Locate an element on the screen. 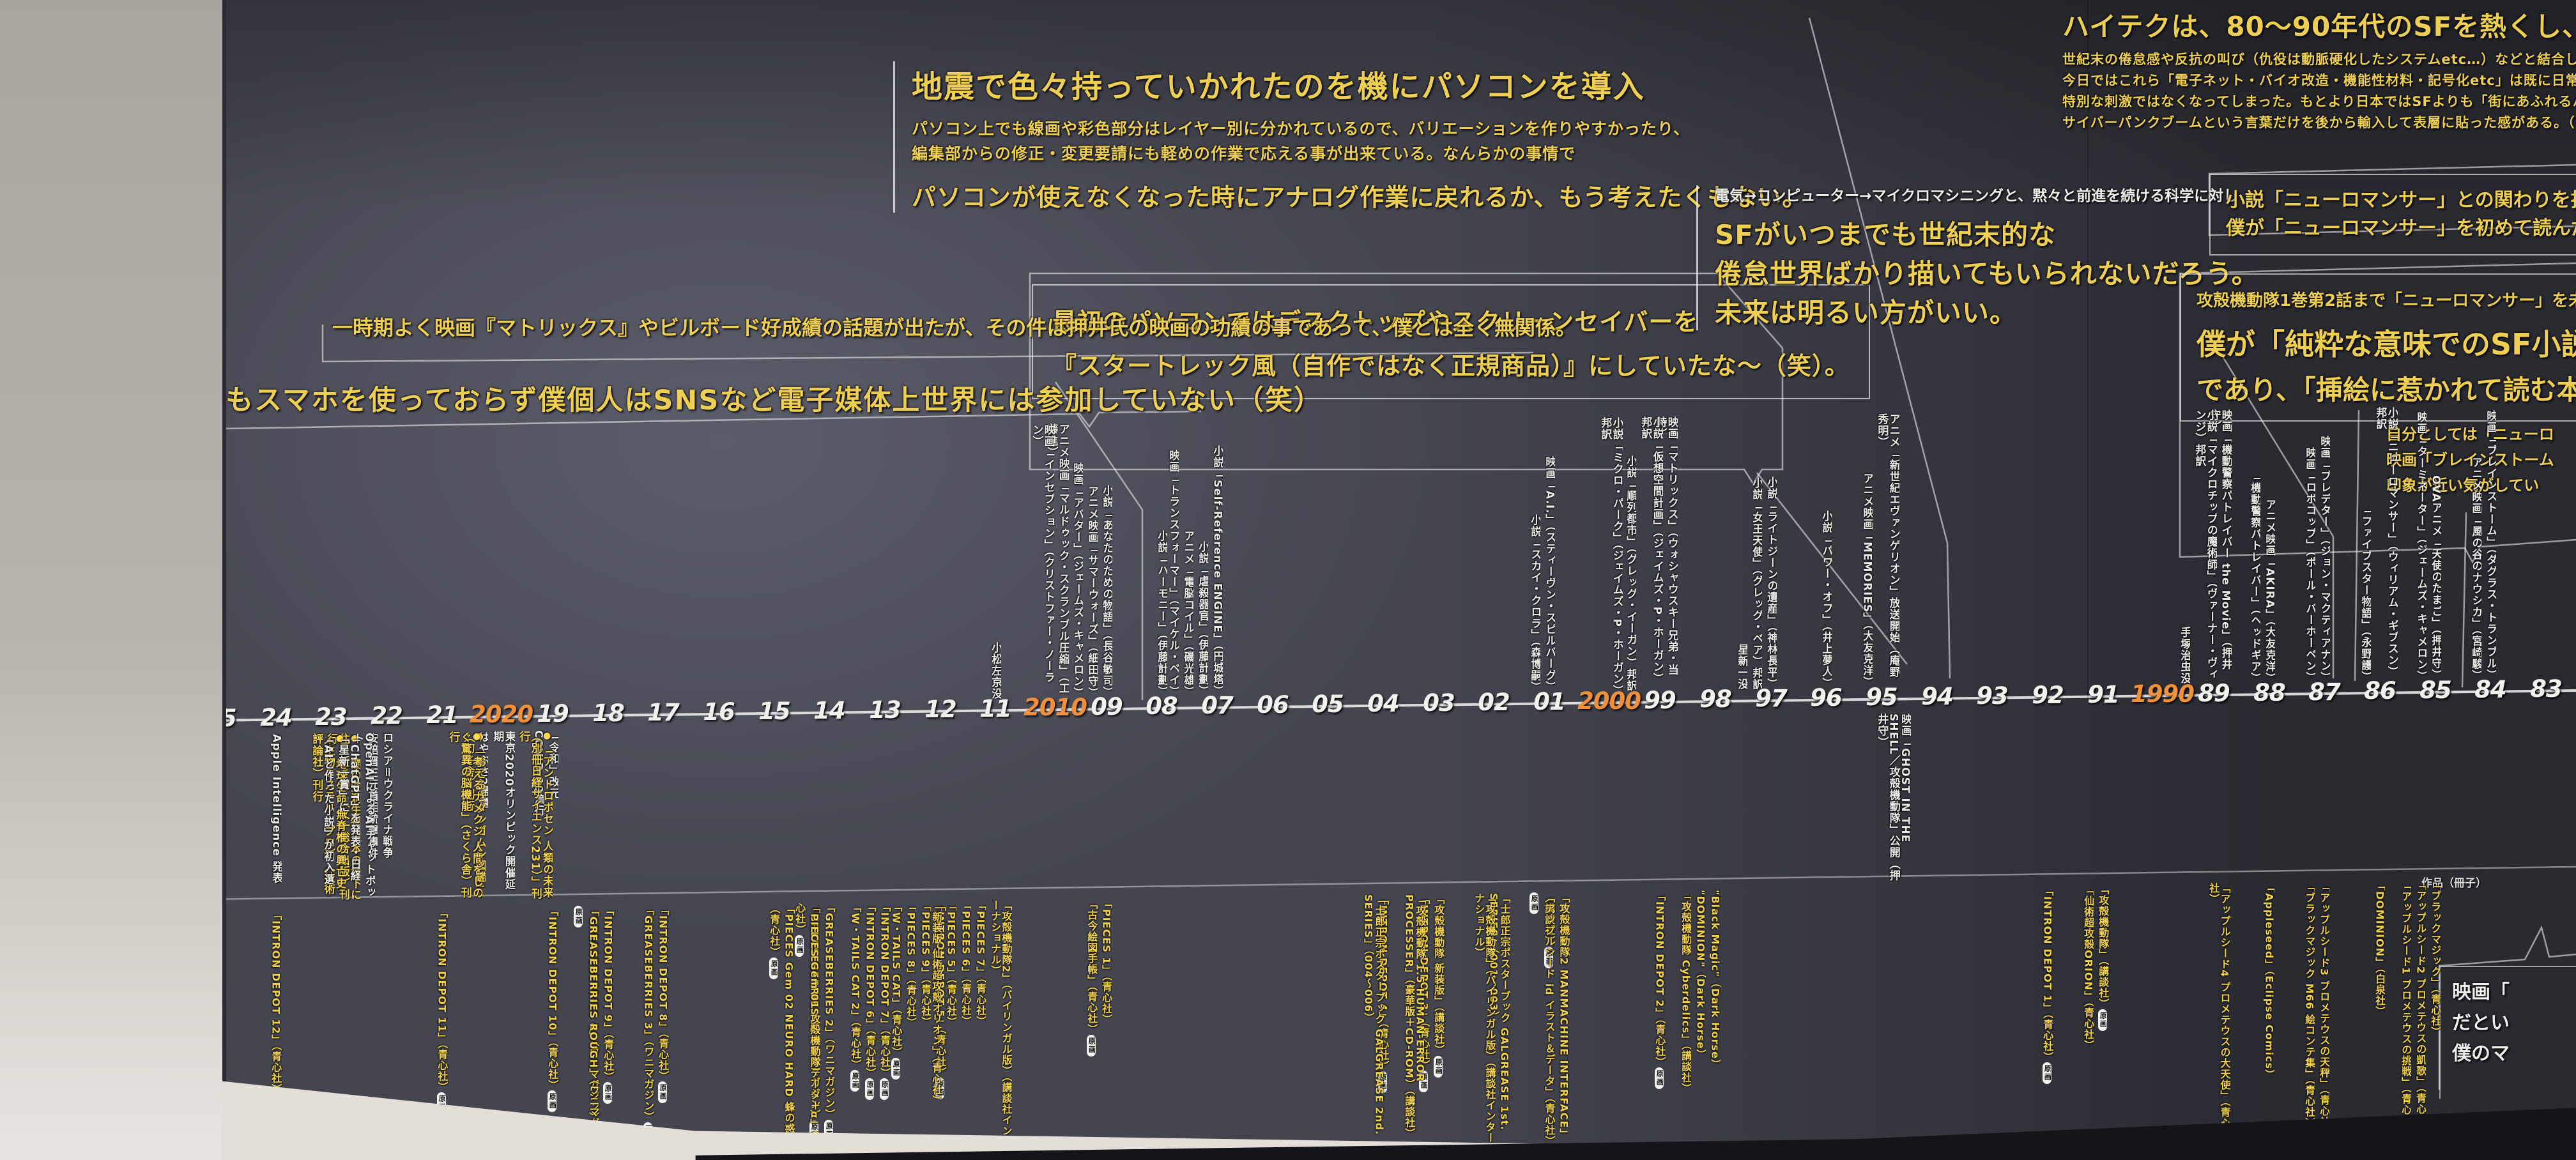  timeline-entry-above: 映画「ブレインストーム」（ダグラス・トランブル） is located at coordinates (2491, 545).